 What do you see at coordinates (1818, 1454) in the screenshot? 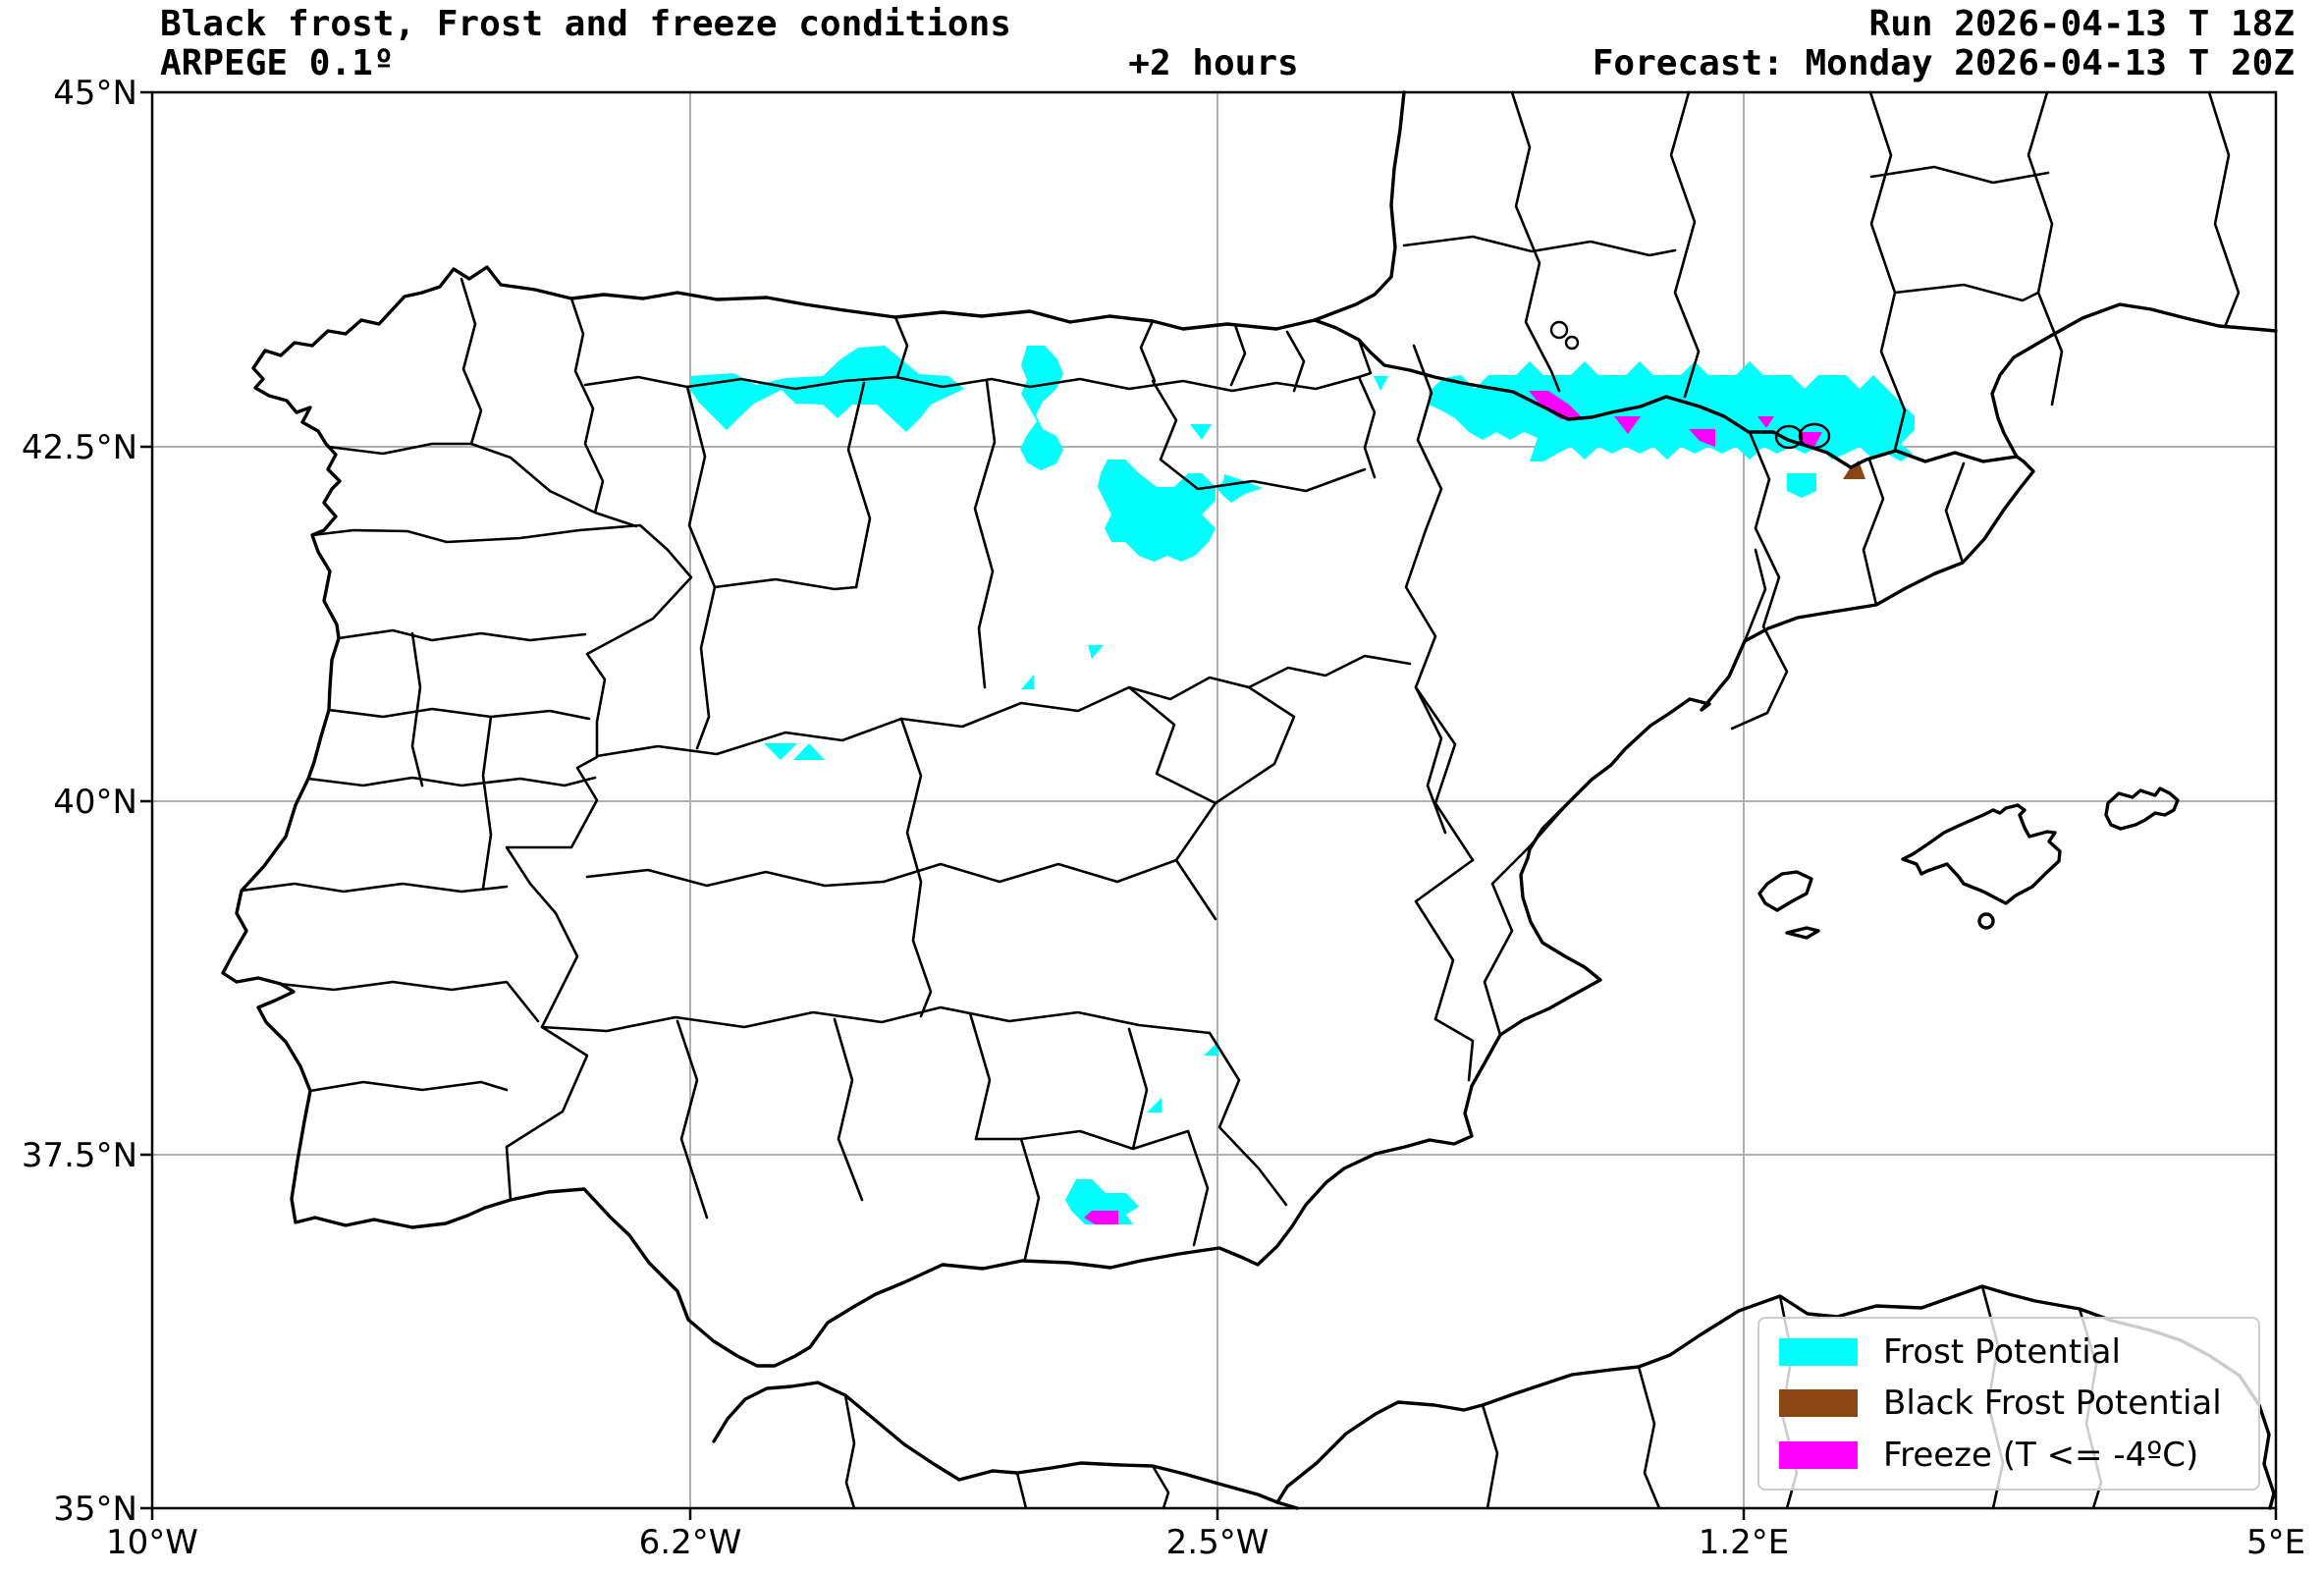
I see `freeze-color-swatch` at bounding box center [1818, 1454].